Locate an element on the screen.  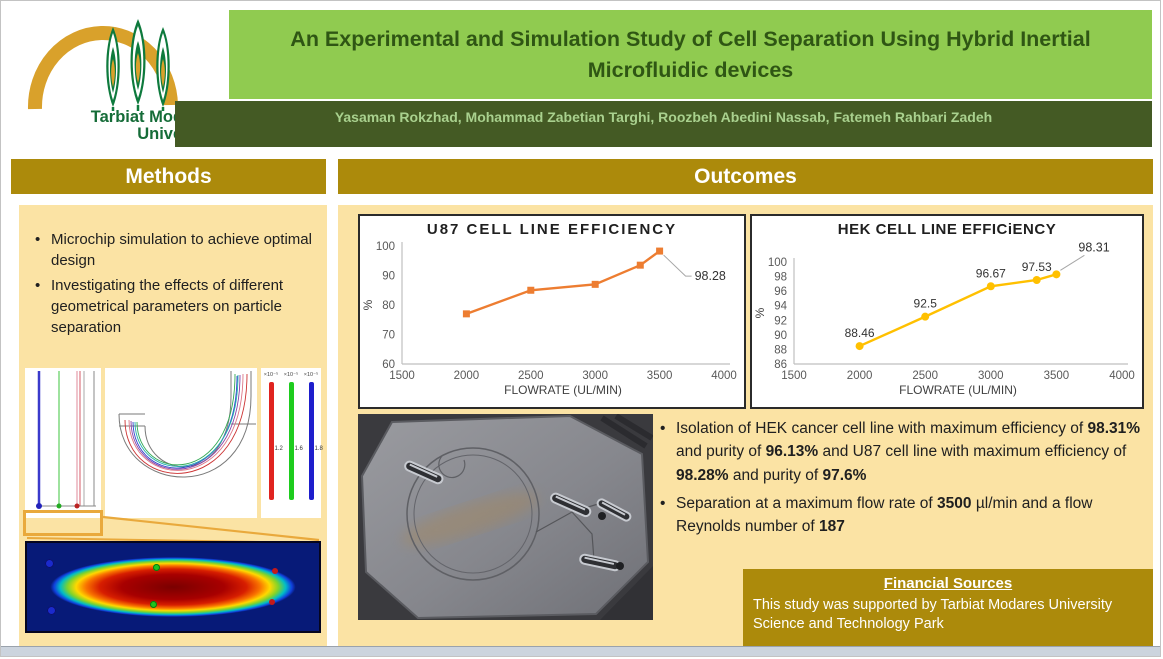
svg-text: 97.53 is located at coordinates (1037, 267).